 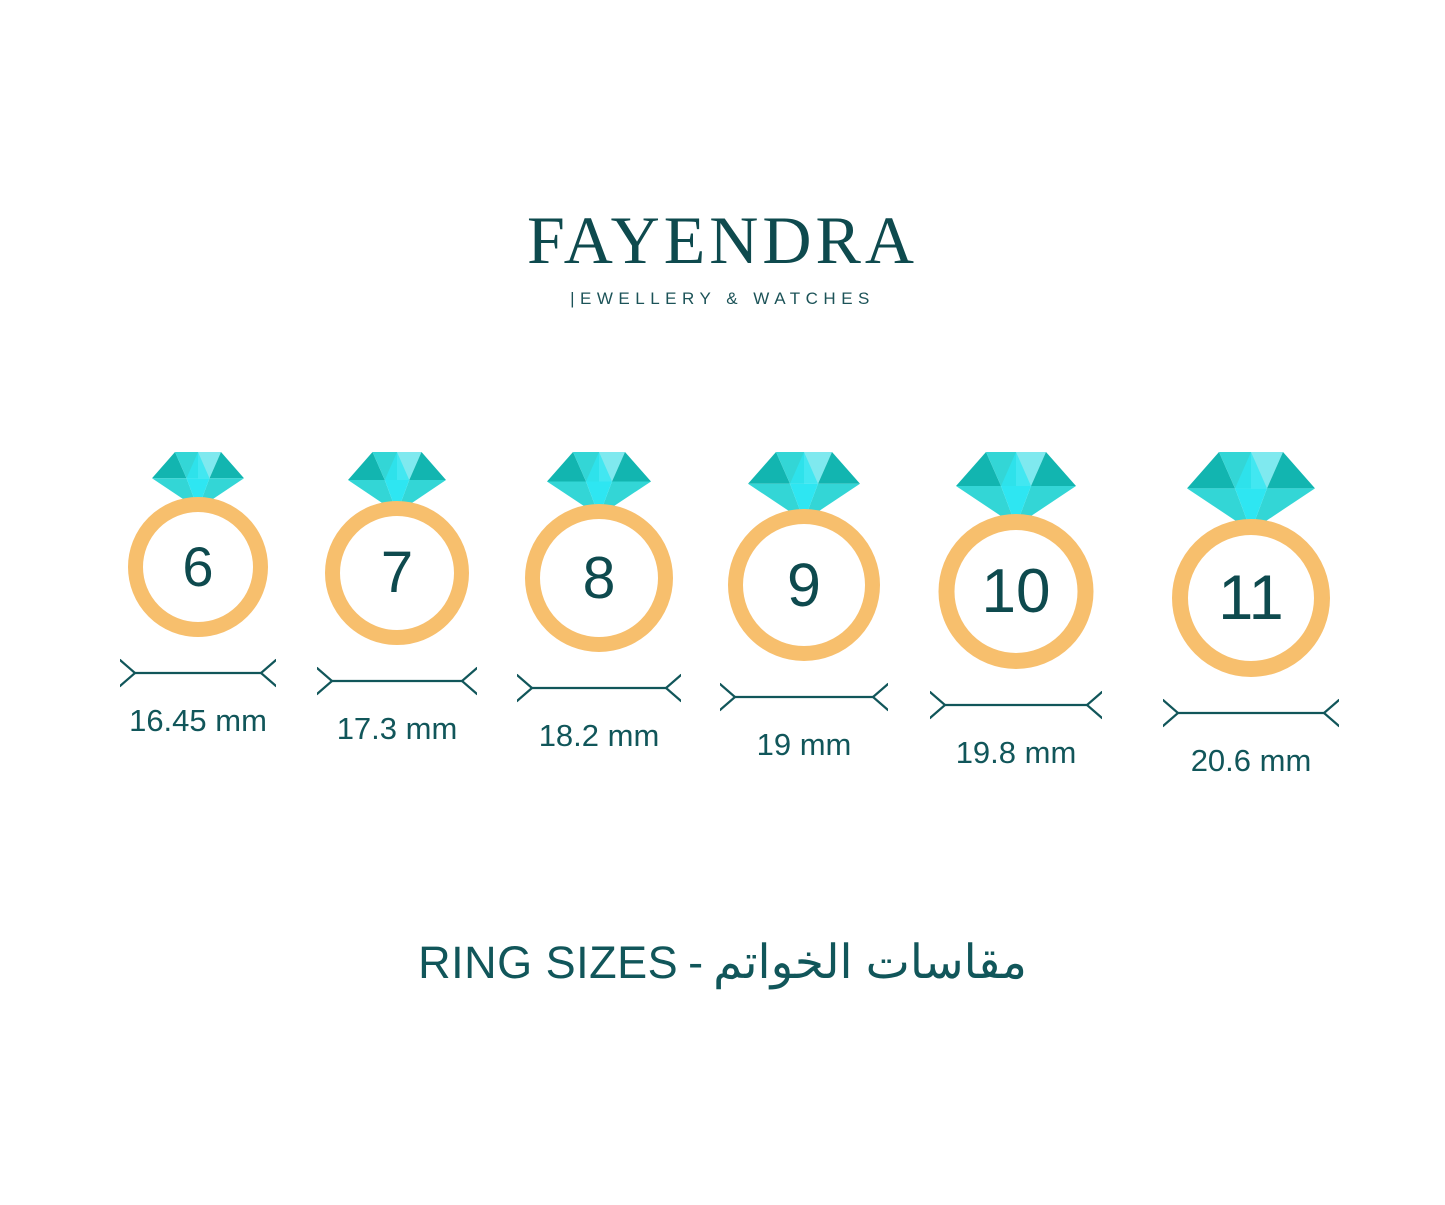 I want to click on ring-band: 10, so click(x=1016, y=591).